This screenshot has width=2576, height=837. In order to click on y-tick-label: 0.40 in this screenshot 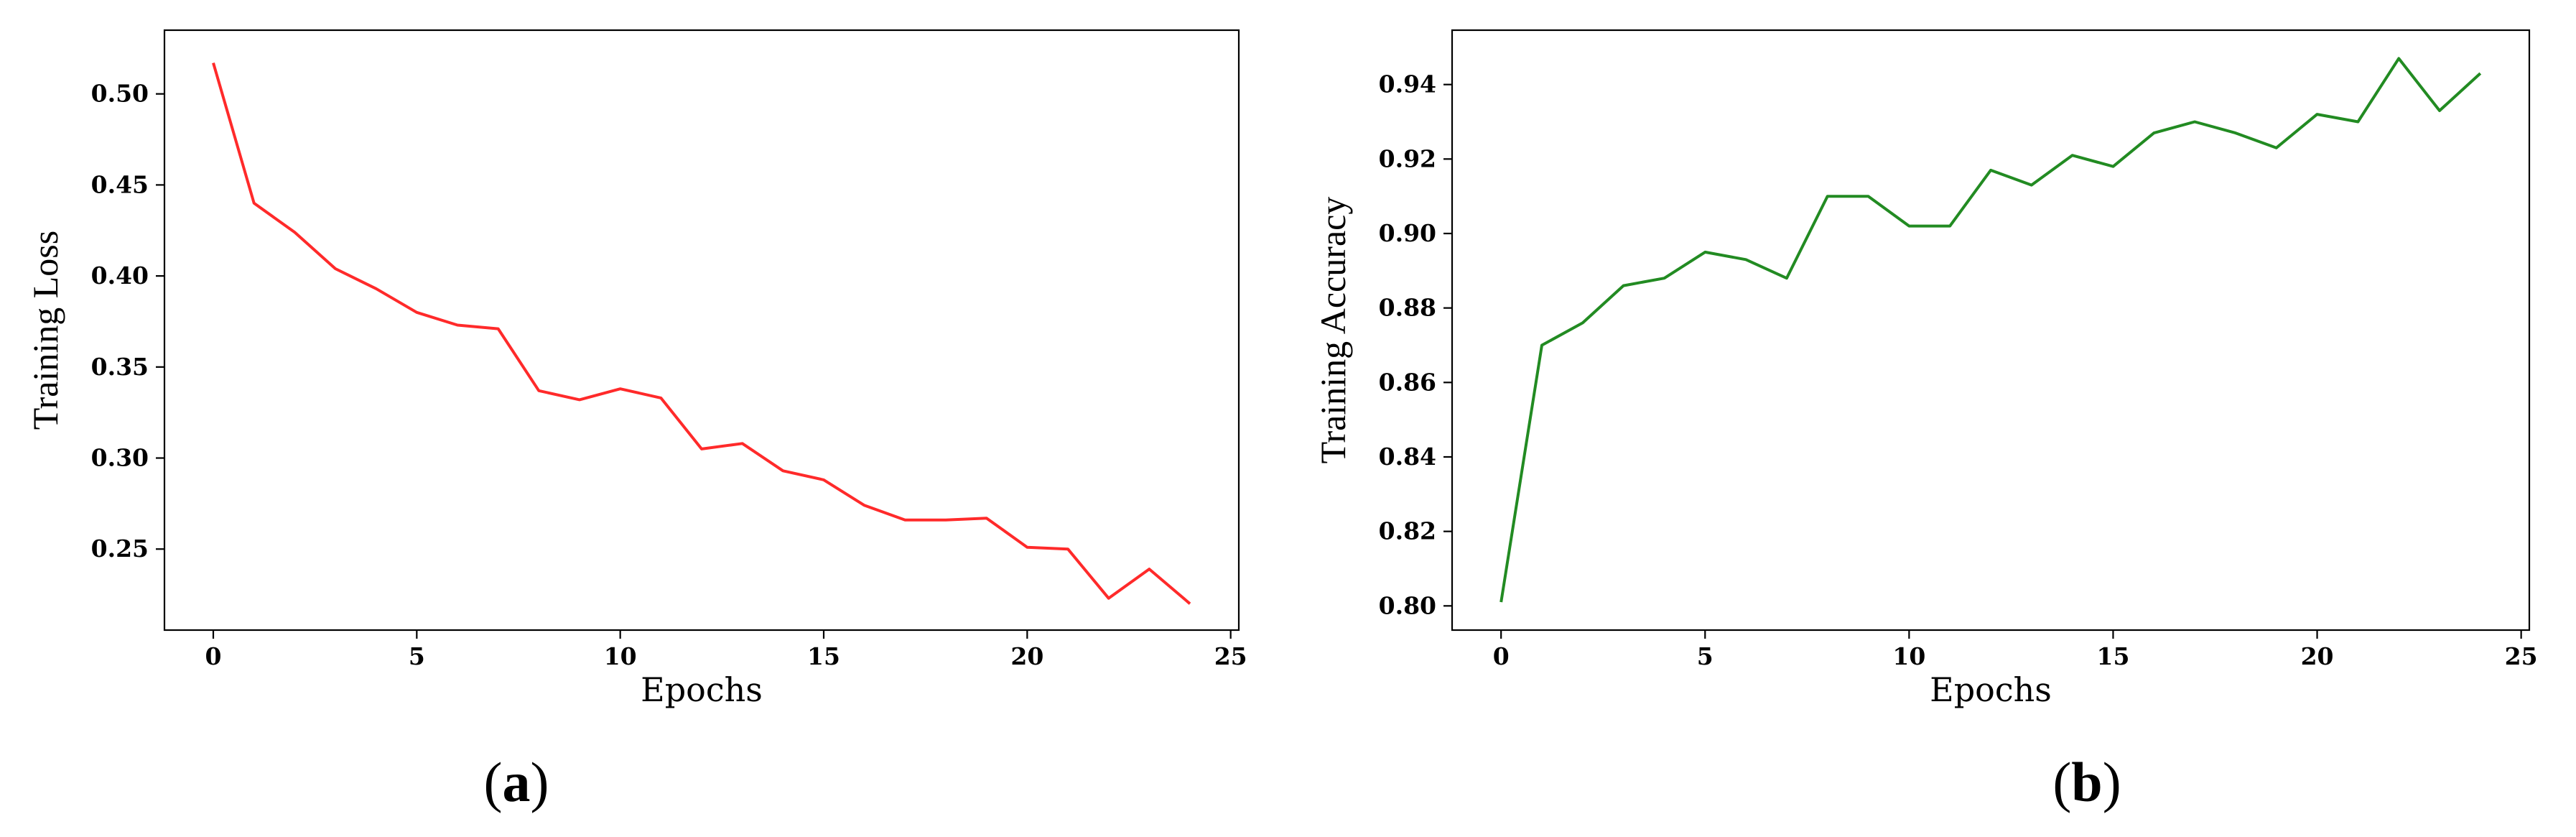, I will do `click(120, 276)`.